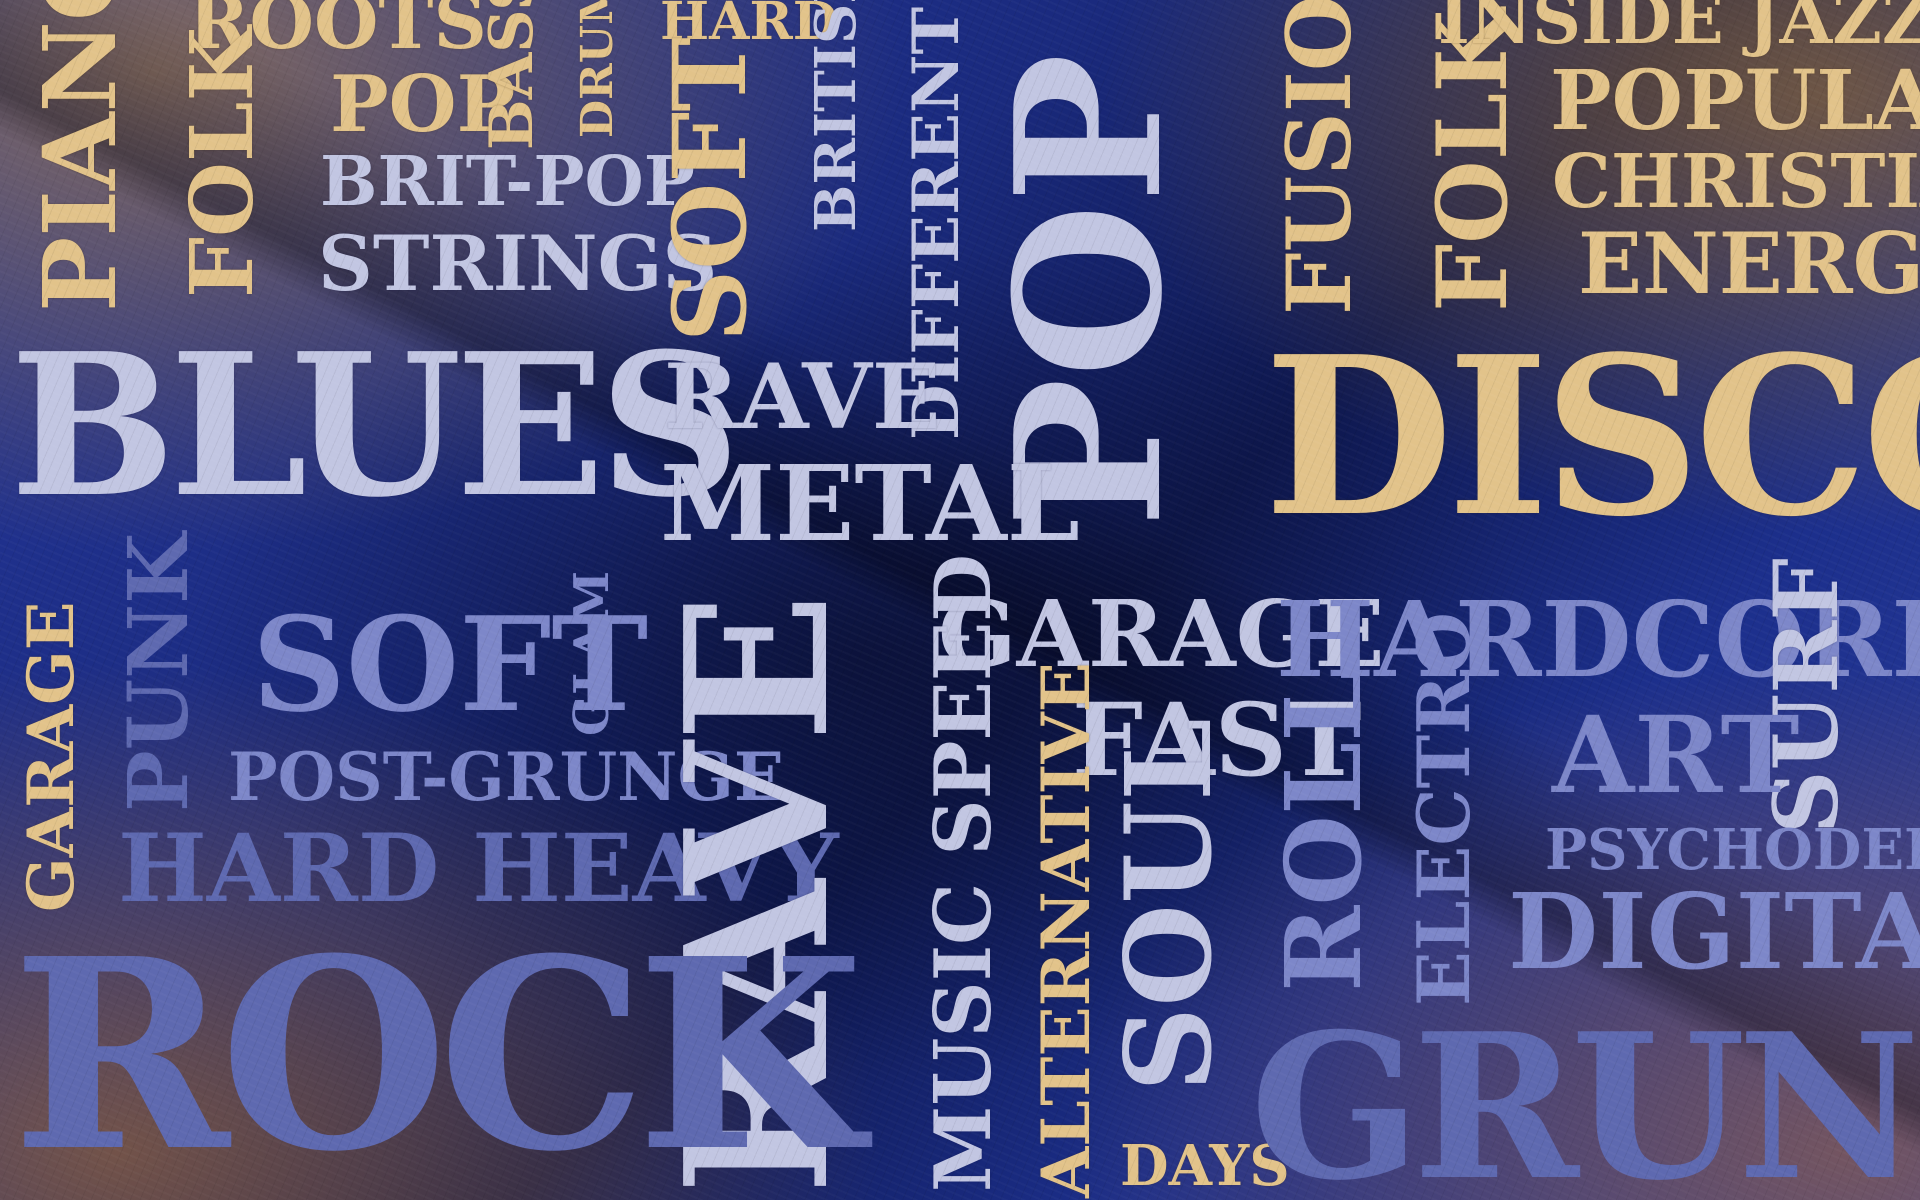 The height and width of the screenshot is (1200, 1920). What do you see at coordinates (802, 397) in the screenshot?
I see `word-rave-small: RAVE` at bounding box center [802, 397].